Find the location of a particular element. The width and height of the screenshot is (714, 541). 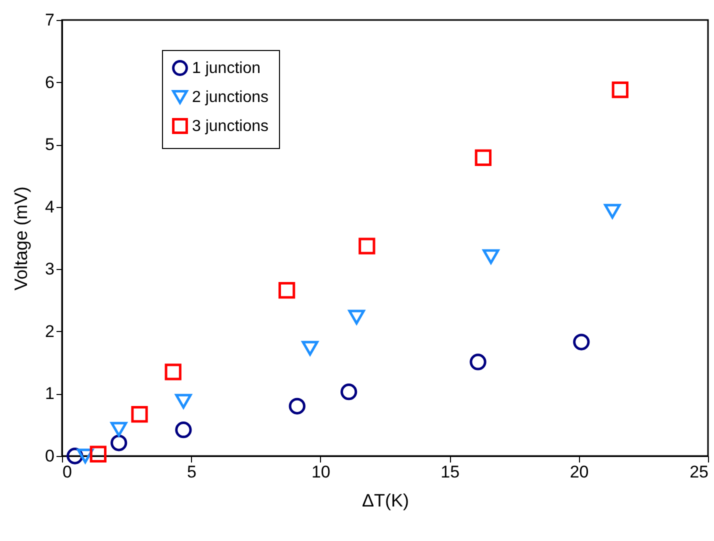

y-tick-label: 2 is located at coordinates (49, 331).